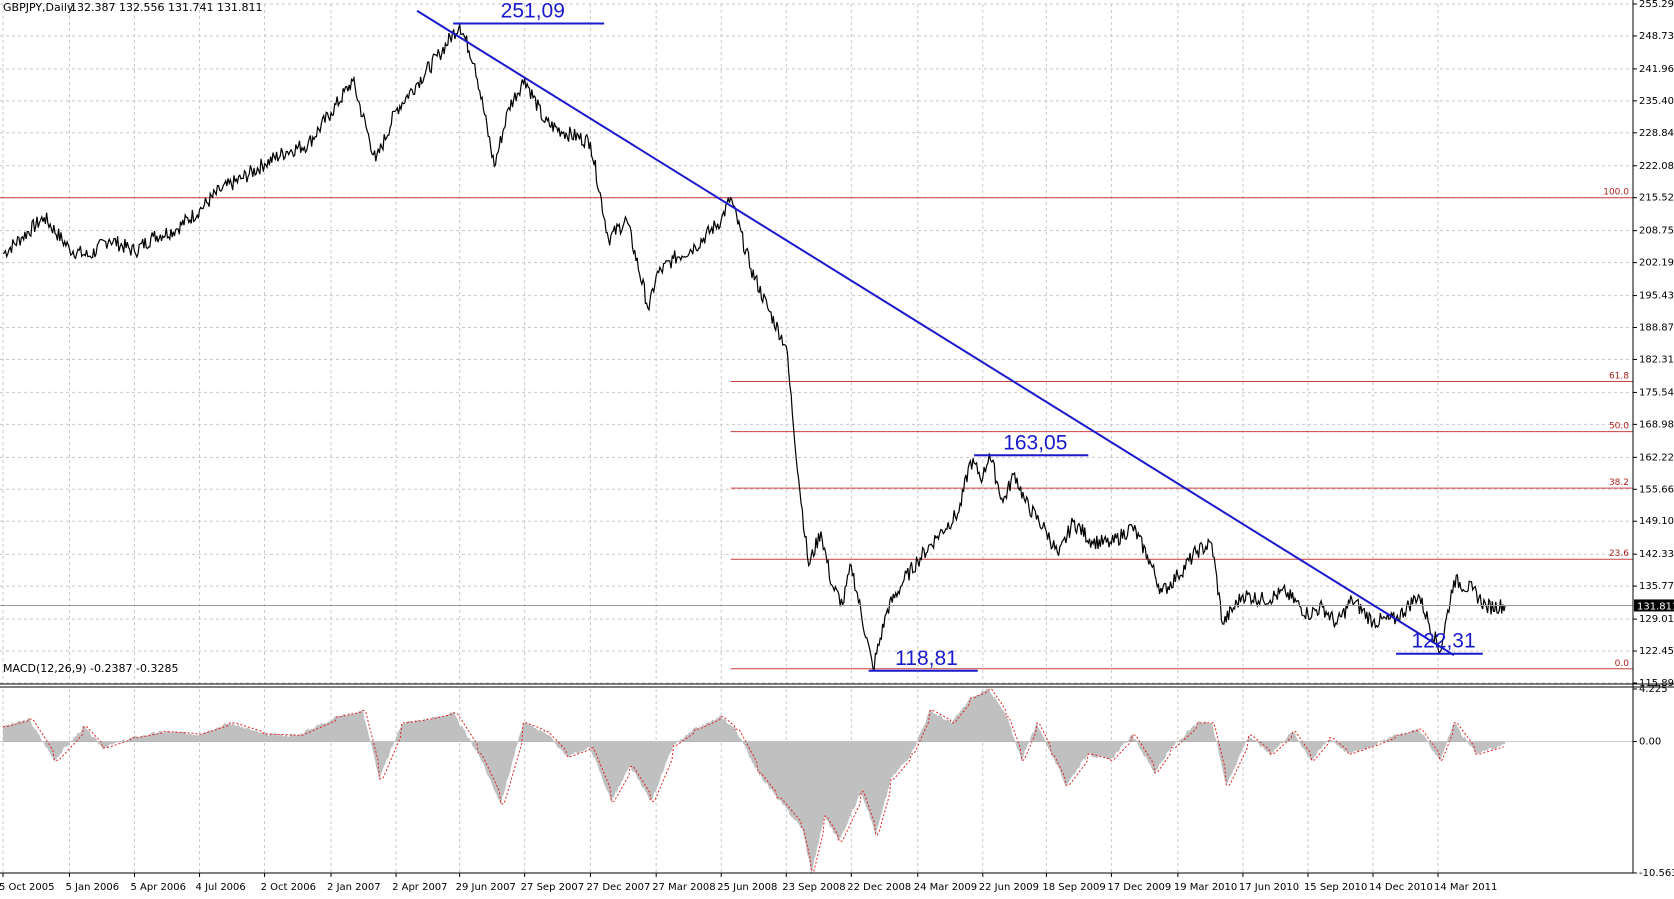  I want to click on y-tick-label: 215.520, so click(1656, 198).